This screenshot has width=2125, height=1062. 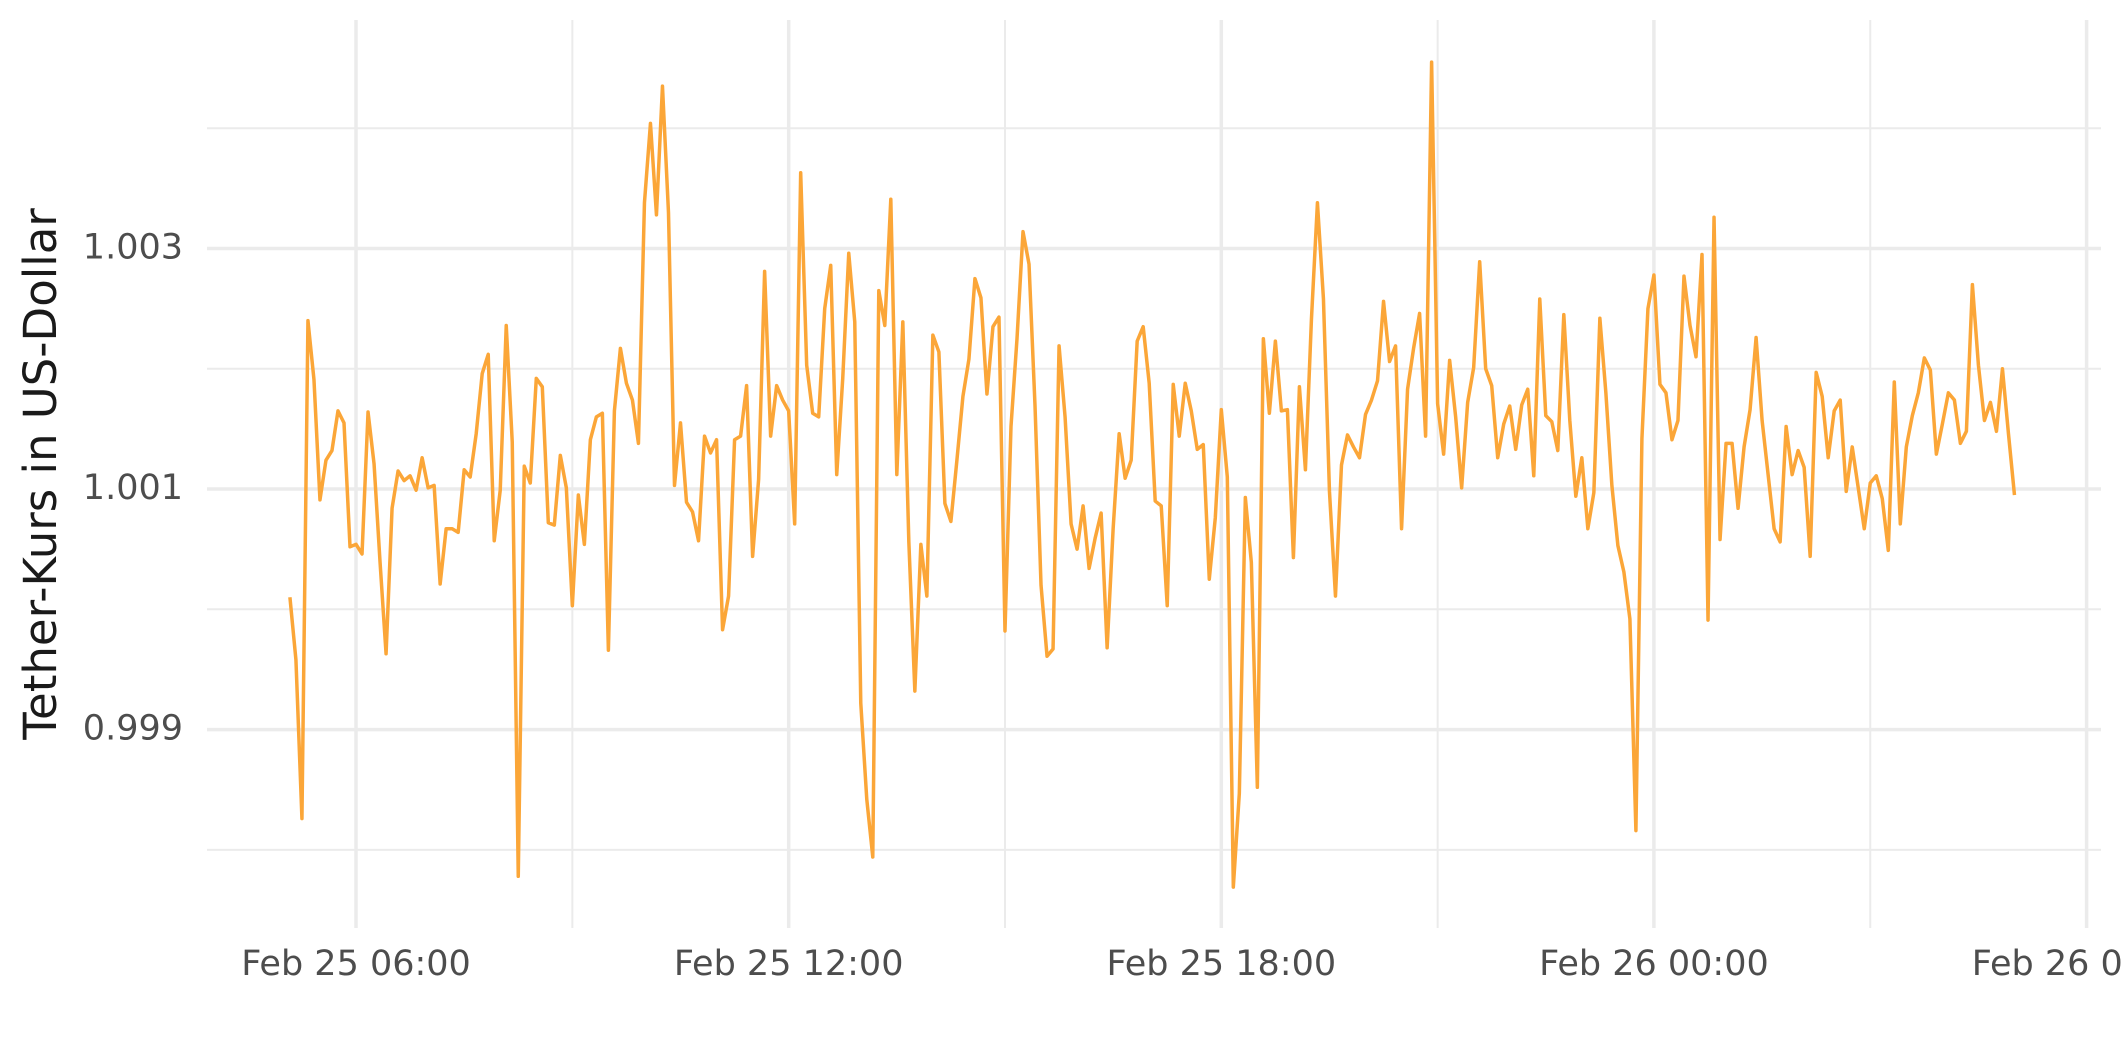 I want to click on x-tick-label: Feb 26 00:00, so click(x=1654, y=964).